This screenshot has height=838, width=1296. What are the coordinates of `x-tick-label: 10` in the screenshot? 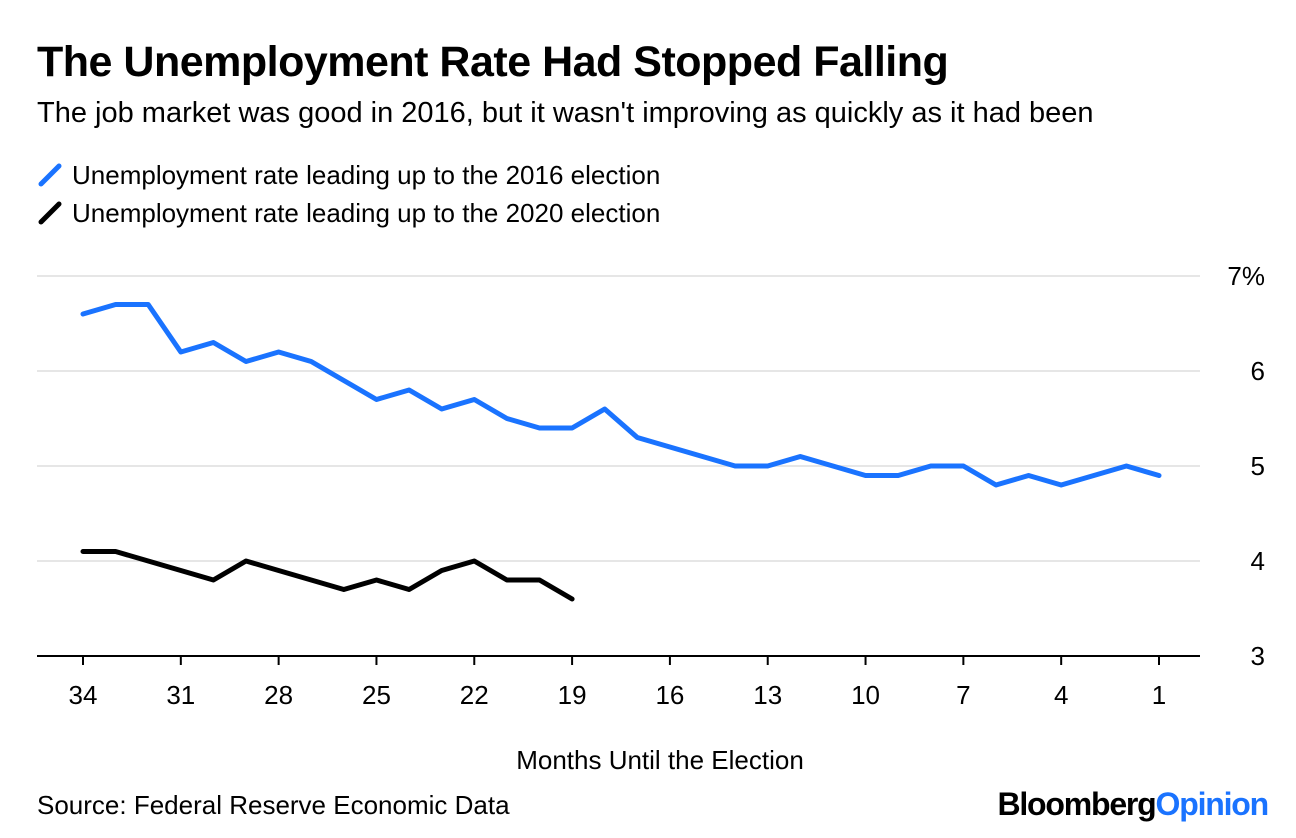 It's located at (865, 695).